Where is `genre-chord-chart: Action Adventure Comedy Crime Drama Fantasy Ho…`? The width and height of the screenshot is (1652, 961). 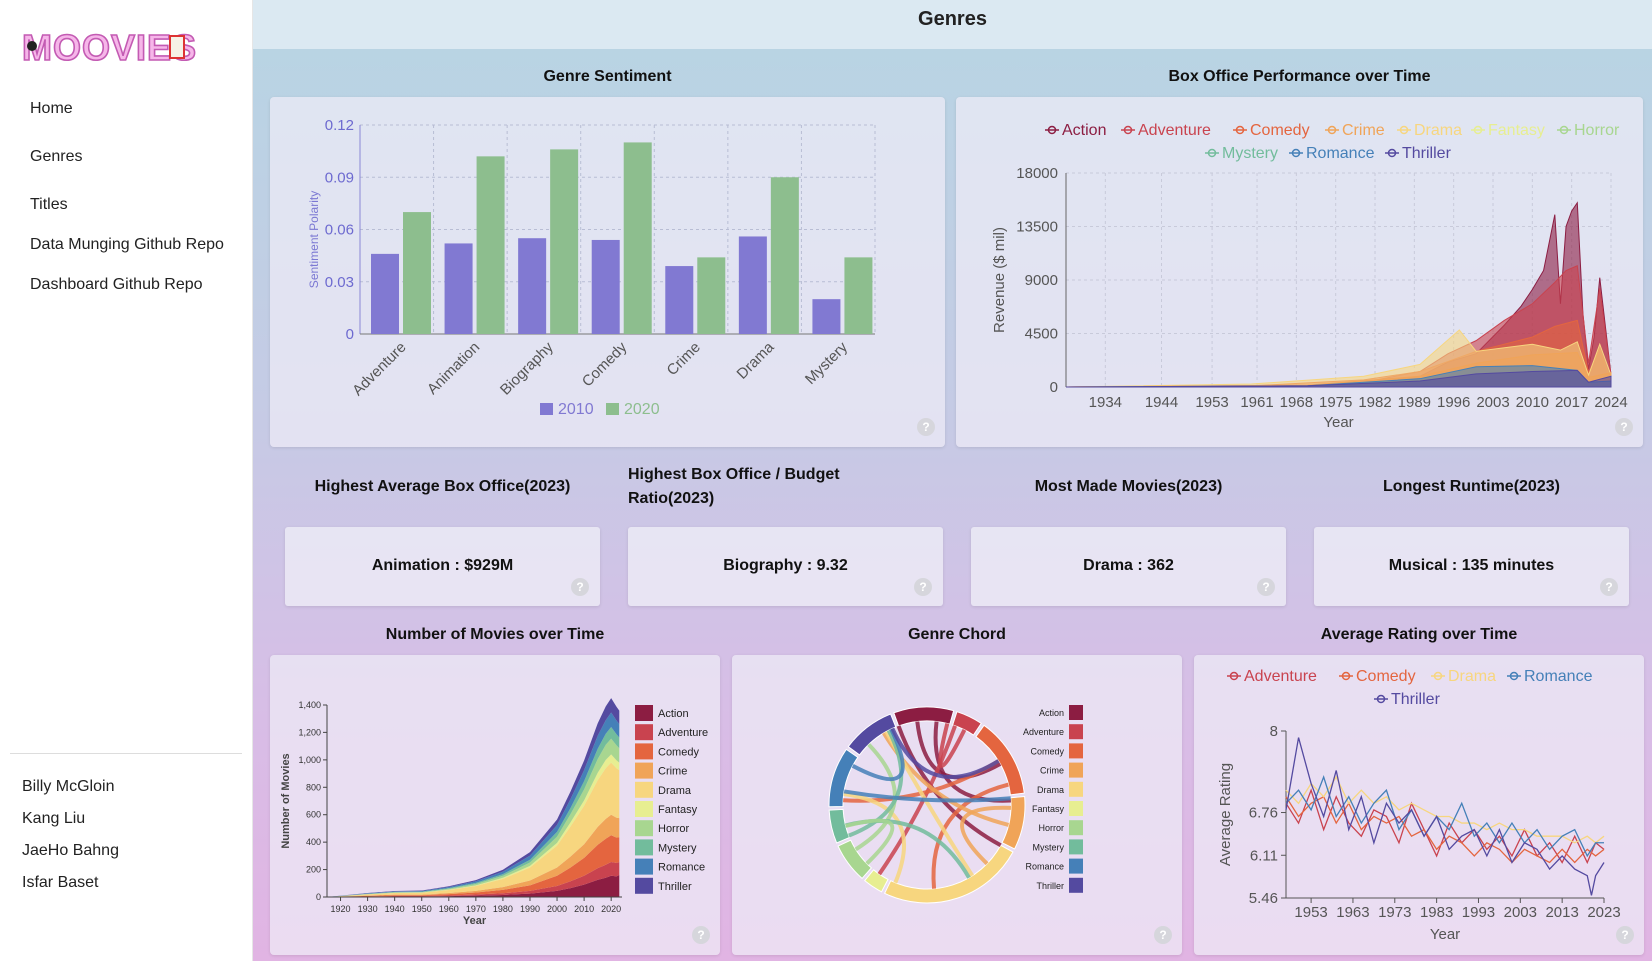 genre-chord-chart: Action Adventure Comedy Crime Drama Fantasy Ho… is located at coordinates (955, 804).